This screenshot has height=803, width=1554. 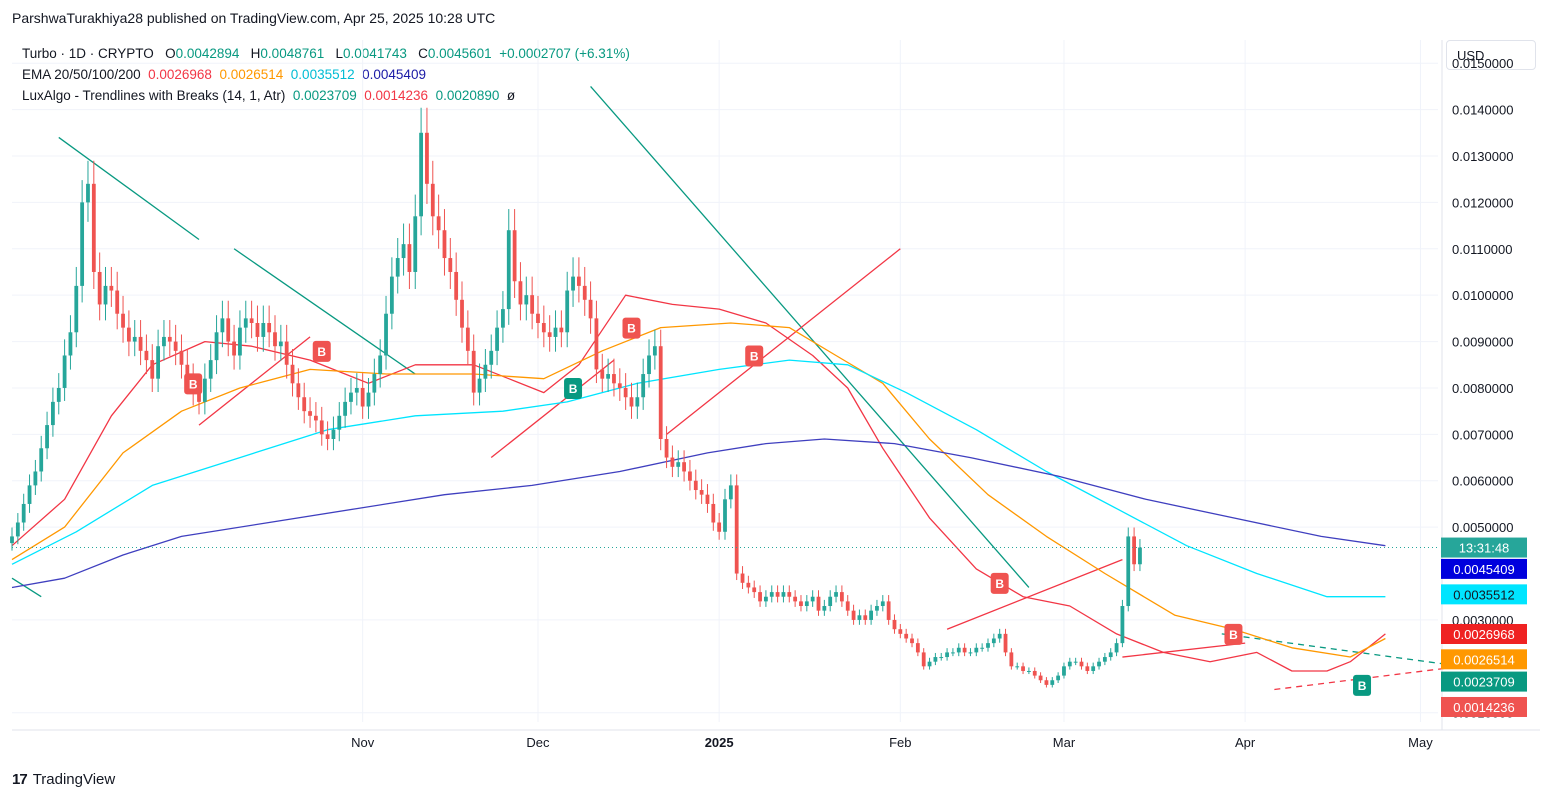 I want to click on y-tick-label: 0.0140000, so click(x=1482, y=110).